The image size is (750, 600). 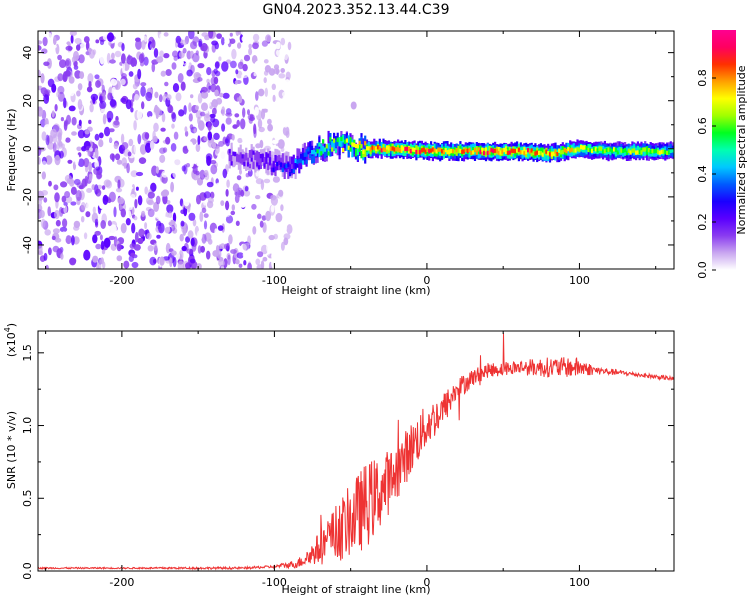 I want to click on spectrogram-ytick-label: -20, so click(x=27, y=197).